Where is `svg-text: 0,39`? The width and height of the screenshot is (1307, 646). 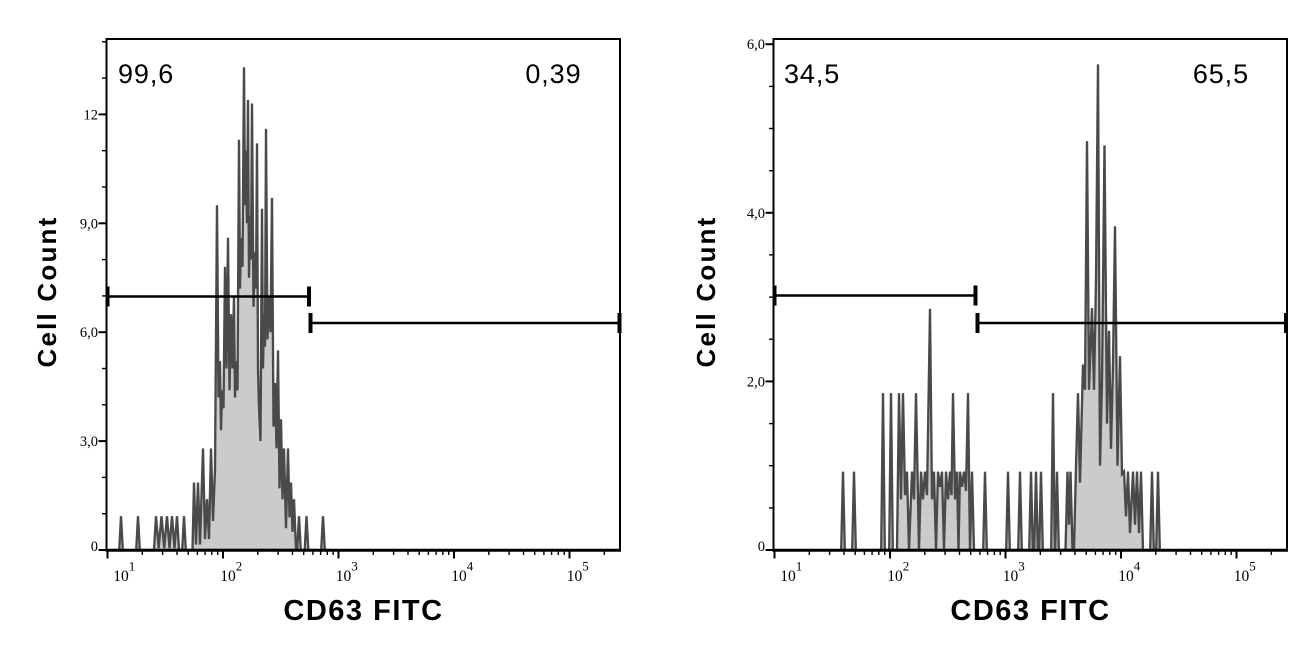
svg-text: 0,39 is located at coordinates (553, 74).